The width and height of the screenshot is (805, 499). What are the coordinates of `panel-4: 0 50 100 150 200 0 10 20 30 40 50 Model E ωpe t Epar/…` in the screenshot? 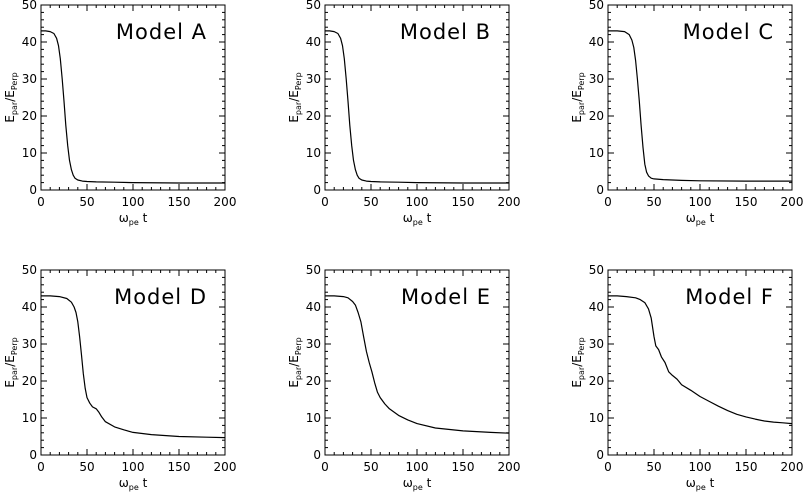 It's located at (403, 377).